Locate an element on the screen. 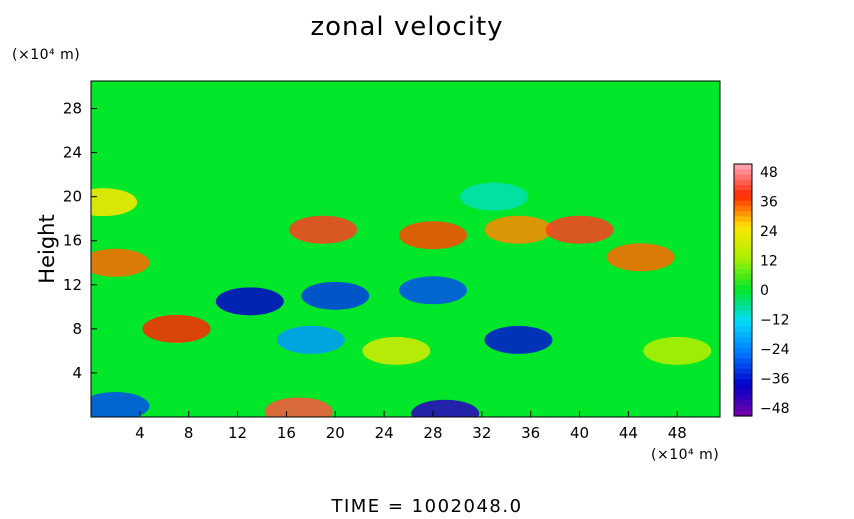 This screenshot has width=854, height=519. colorbar-frame is located at coordinates (743, 290).